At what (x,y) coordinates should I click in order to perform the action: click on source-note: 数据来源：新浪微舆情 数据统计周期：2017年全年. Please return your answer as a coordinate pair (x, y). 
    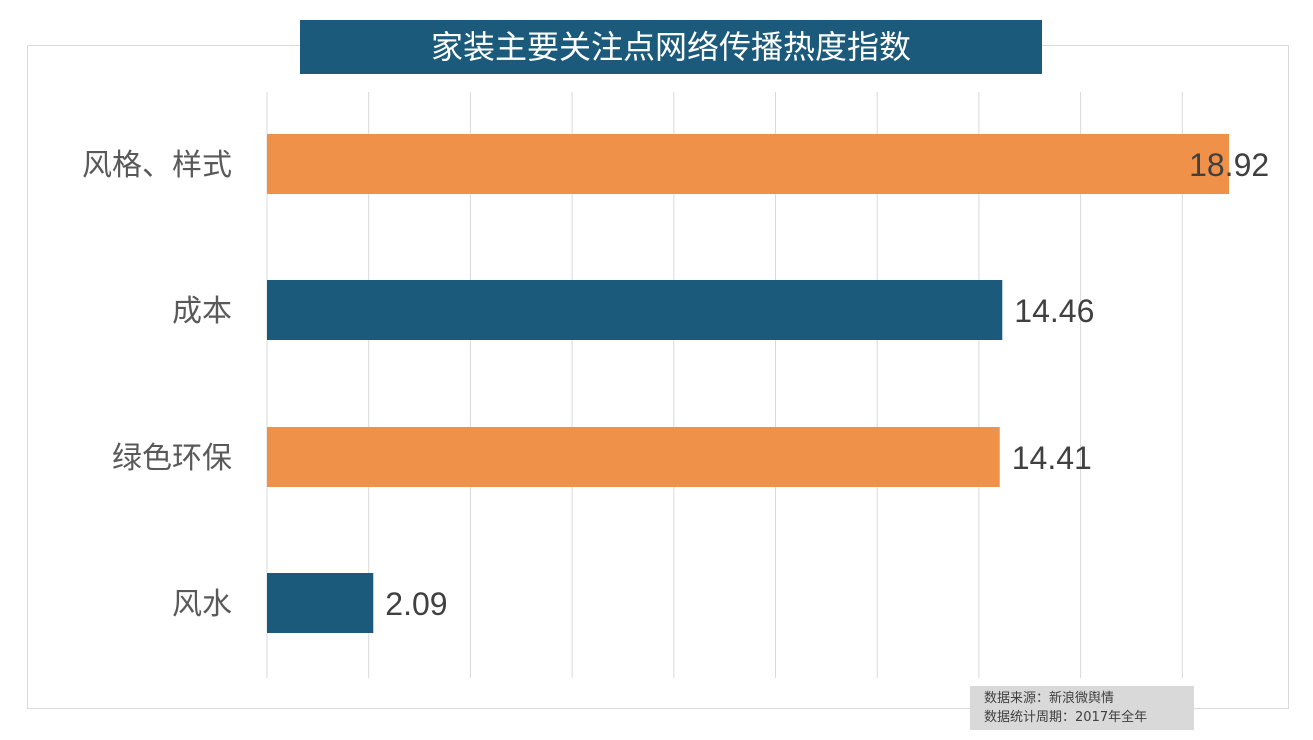
    Looking at the image, I should click on (1082, 708).